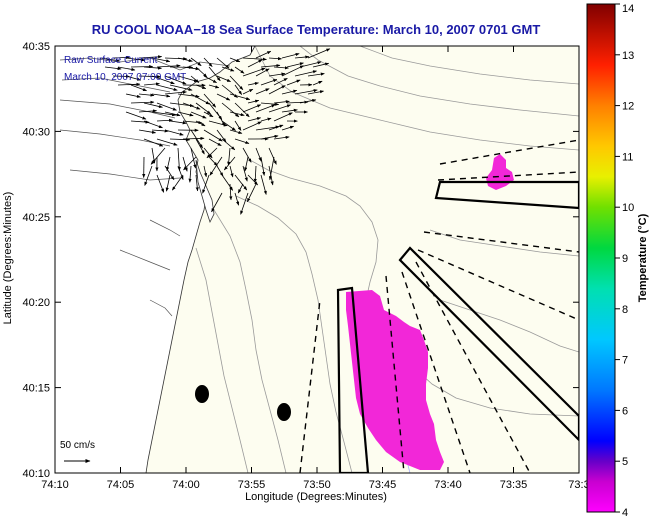 Image resolution: width=651 pixels, height=519 pixels. I want to click on surface-current-vectors, so click(215, 131).